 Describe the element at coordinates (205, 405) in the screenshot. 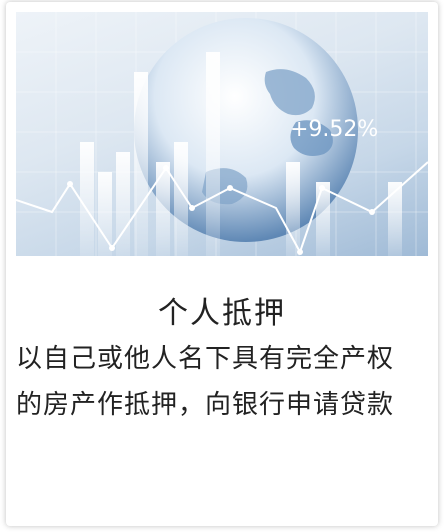

I see `description-line-2: 的房产作抵押，向银行申请贷款` at that location.